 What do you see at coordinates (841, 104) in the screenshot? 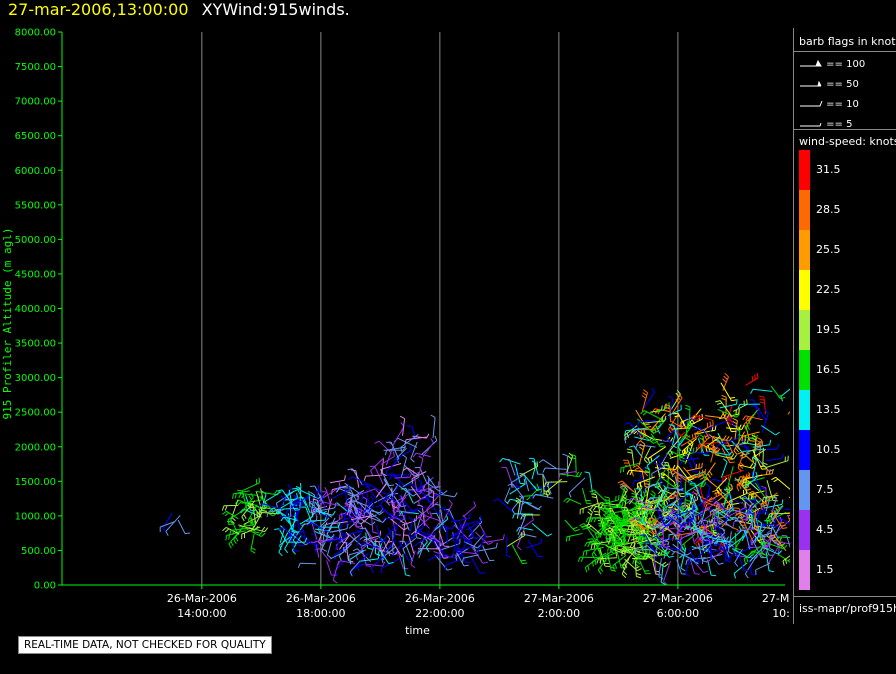
I see `barb-key-label: == 10` at bounding box center [841, 104].